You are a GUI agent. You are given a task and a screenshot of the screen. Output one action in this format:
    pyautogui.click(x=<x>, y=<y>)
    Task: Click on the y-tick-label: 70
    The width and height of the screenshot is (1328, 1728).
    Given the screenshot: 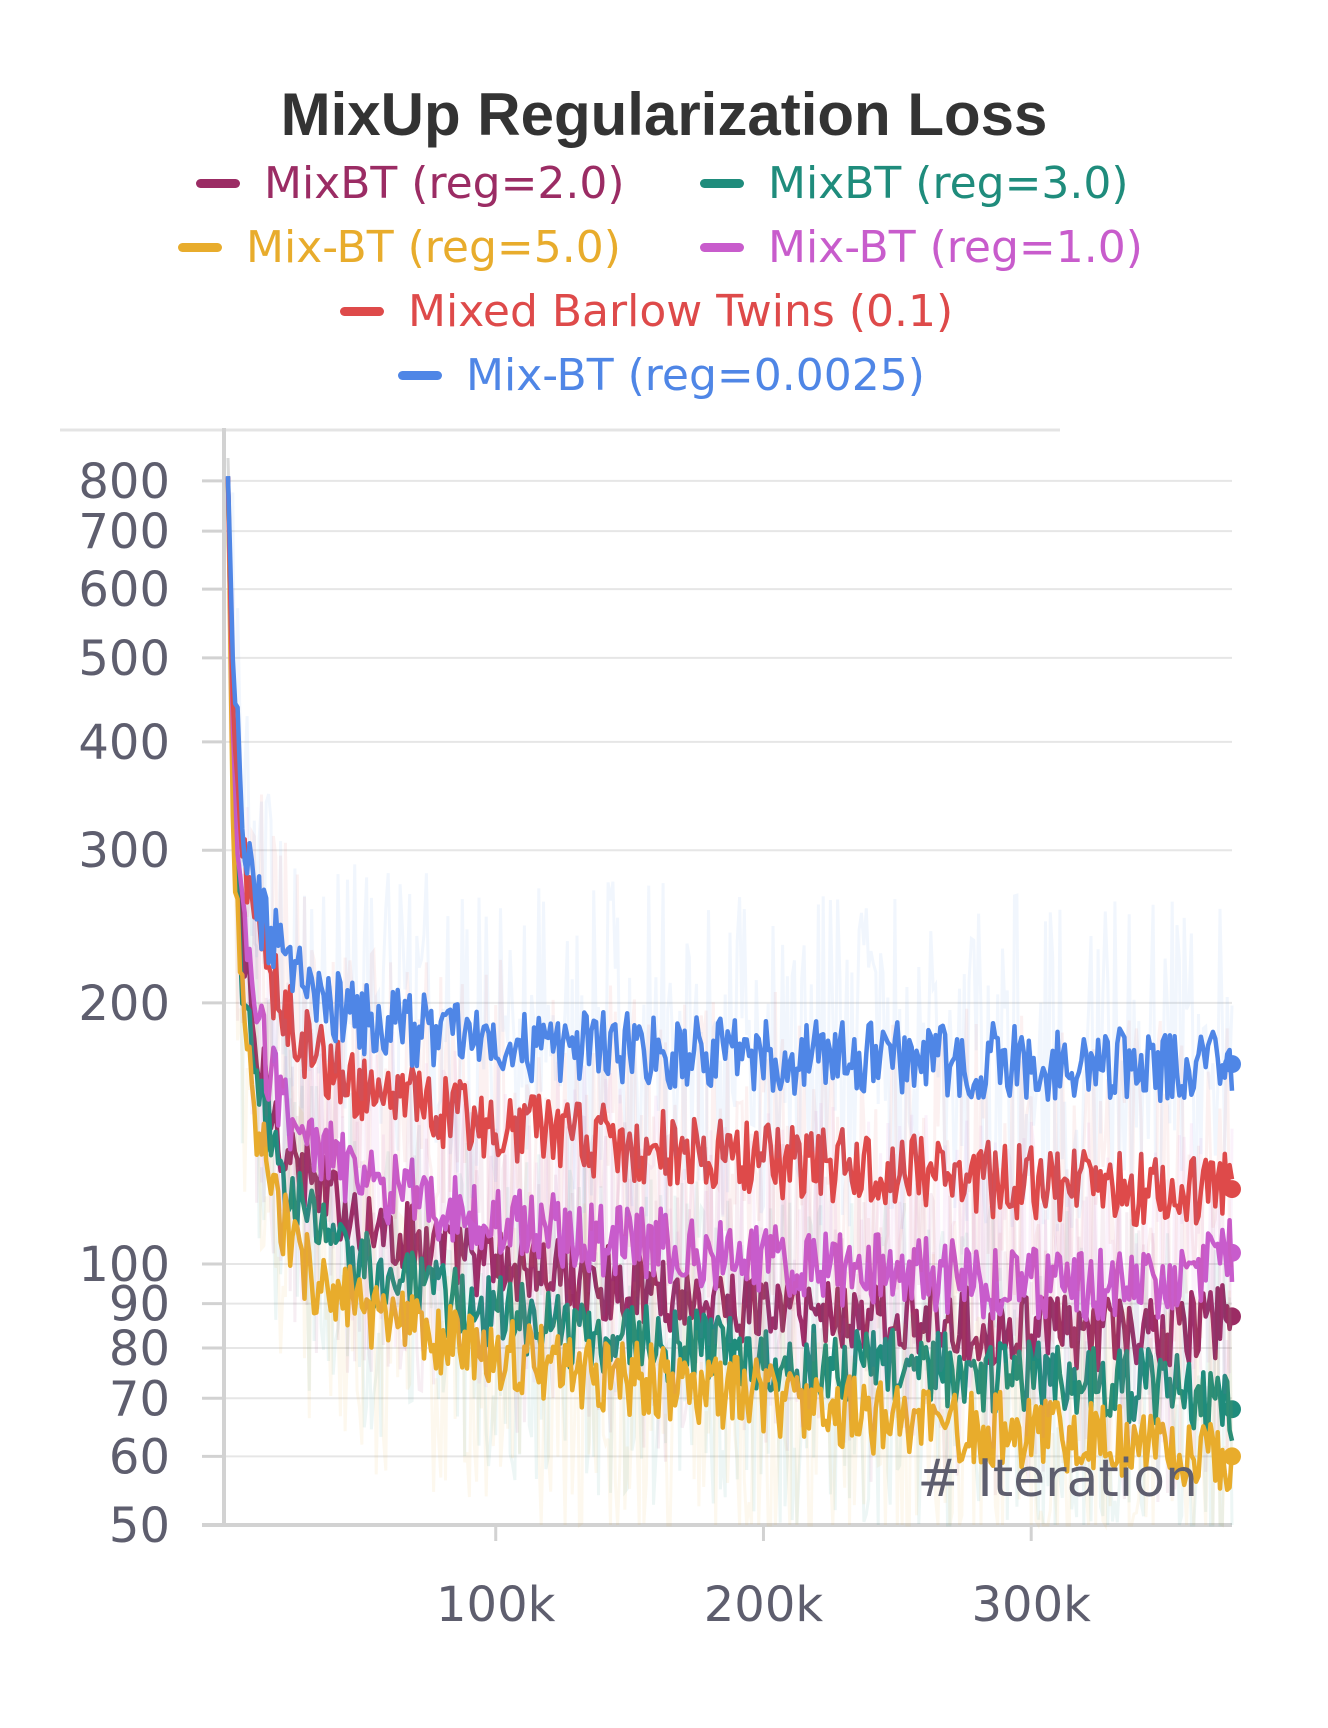 What is the action you would take?
    pyautogui.click(x=139, y=1399)
    